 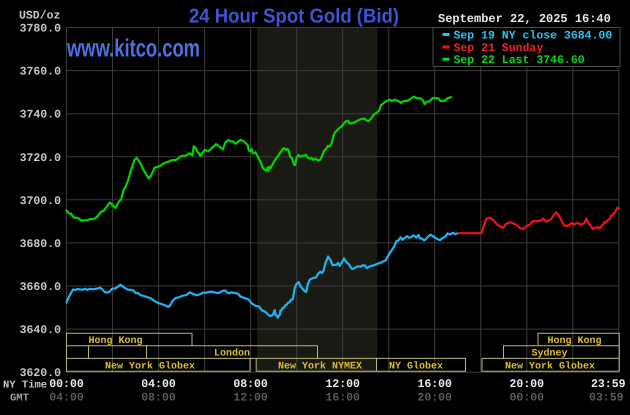 I want to click on svg-text: 3700.0, so click(x=41, y=201).